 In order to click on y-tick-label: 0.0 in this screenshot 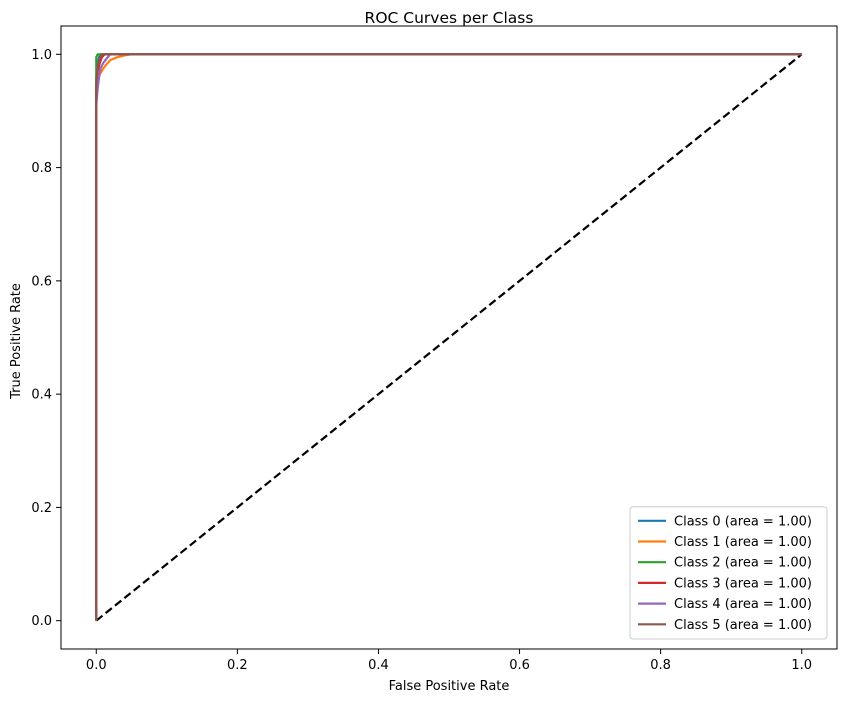, I will do `click(41, 621)`.